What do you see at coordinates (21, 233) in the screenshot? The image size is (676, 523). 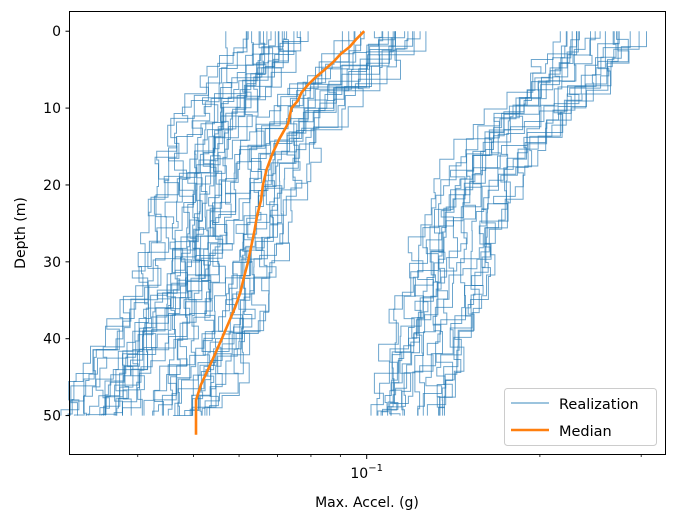 I see `y-axis-label: Depth (m)` at bounding box center [21, 233].